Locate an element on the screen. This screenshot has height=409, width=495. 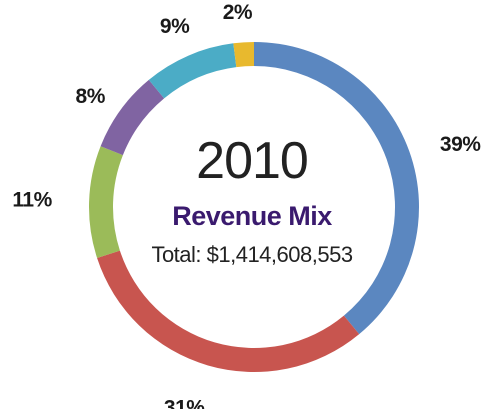
chart-total: Total: $1,414,608,553 is located at coordinates (251, 254).